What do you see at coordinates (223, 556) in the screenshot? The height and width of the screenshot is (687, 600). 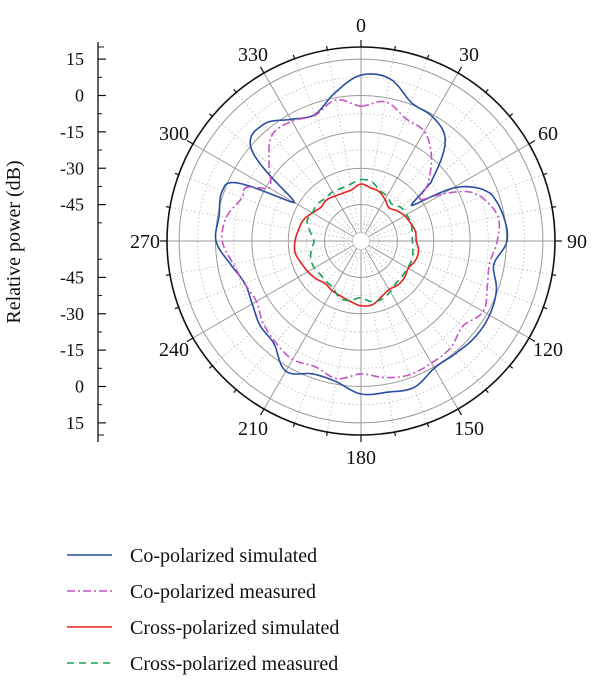 I see `legend-label-0: Co-polarized simulated` at bounding box center [223, 556].